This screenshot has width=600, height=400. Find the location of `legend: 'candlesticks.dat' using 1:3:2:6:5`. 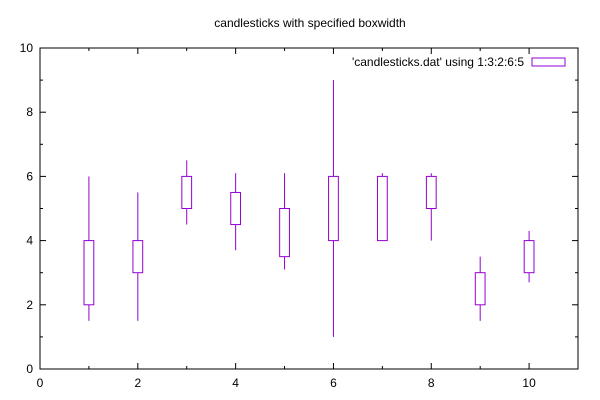

legend: 'candlesticks.dat' using 1:3:2:6:5 is located at coordinates (459, 62).